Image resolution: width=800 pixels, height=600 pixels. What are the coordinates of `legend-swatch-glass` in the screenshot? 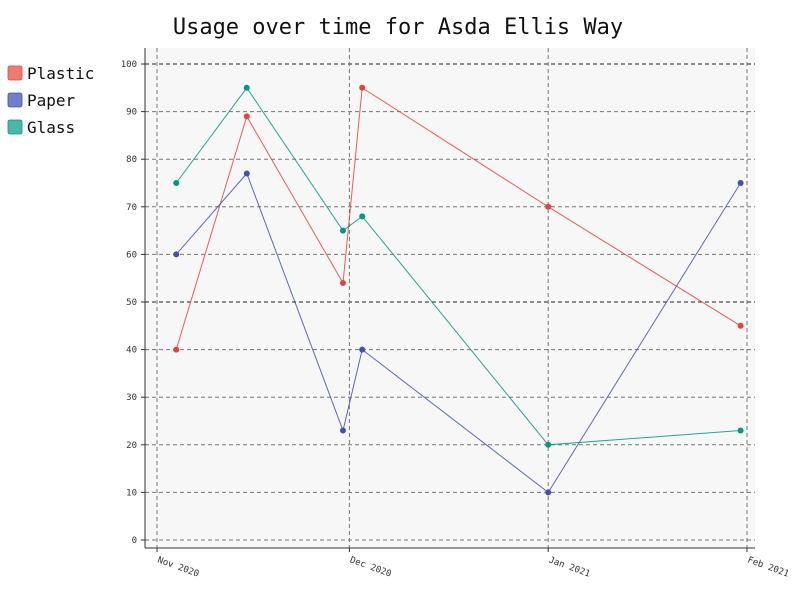 It's located at (15, 127).